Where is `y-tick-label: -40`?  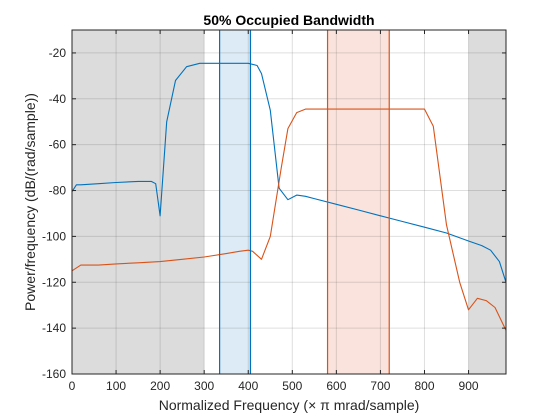 y-tick-label: -40 is located at coordinates (58, 99).